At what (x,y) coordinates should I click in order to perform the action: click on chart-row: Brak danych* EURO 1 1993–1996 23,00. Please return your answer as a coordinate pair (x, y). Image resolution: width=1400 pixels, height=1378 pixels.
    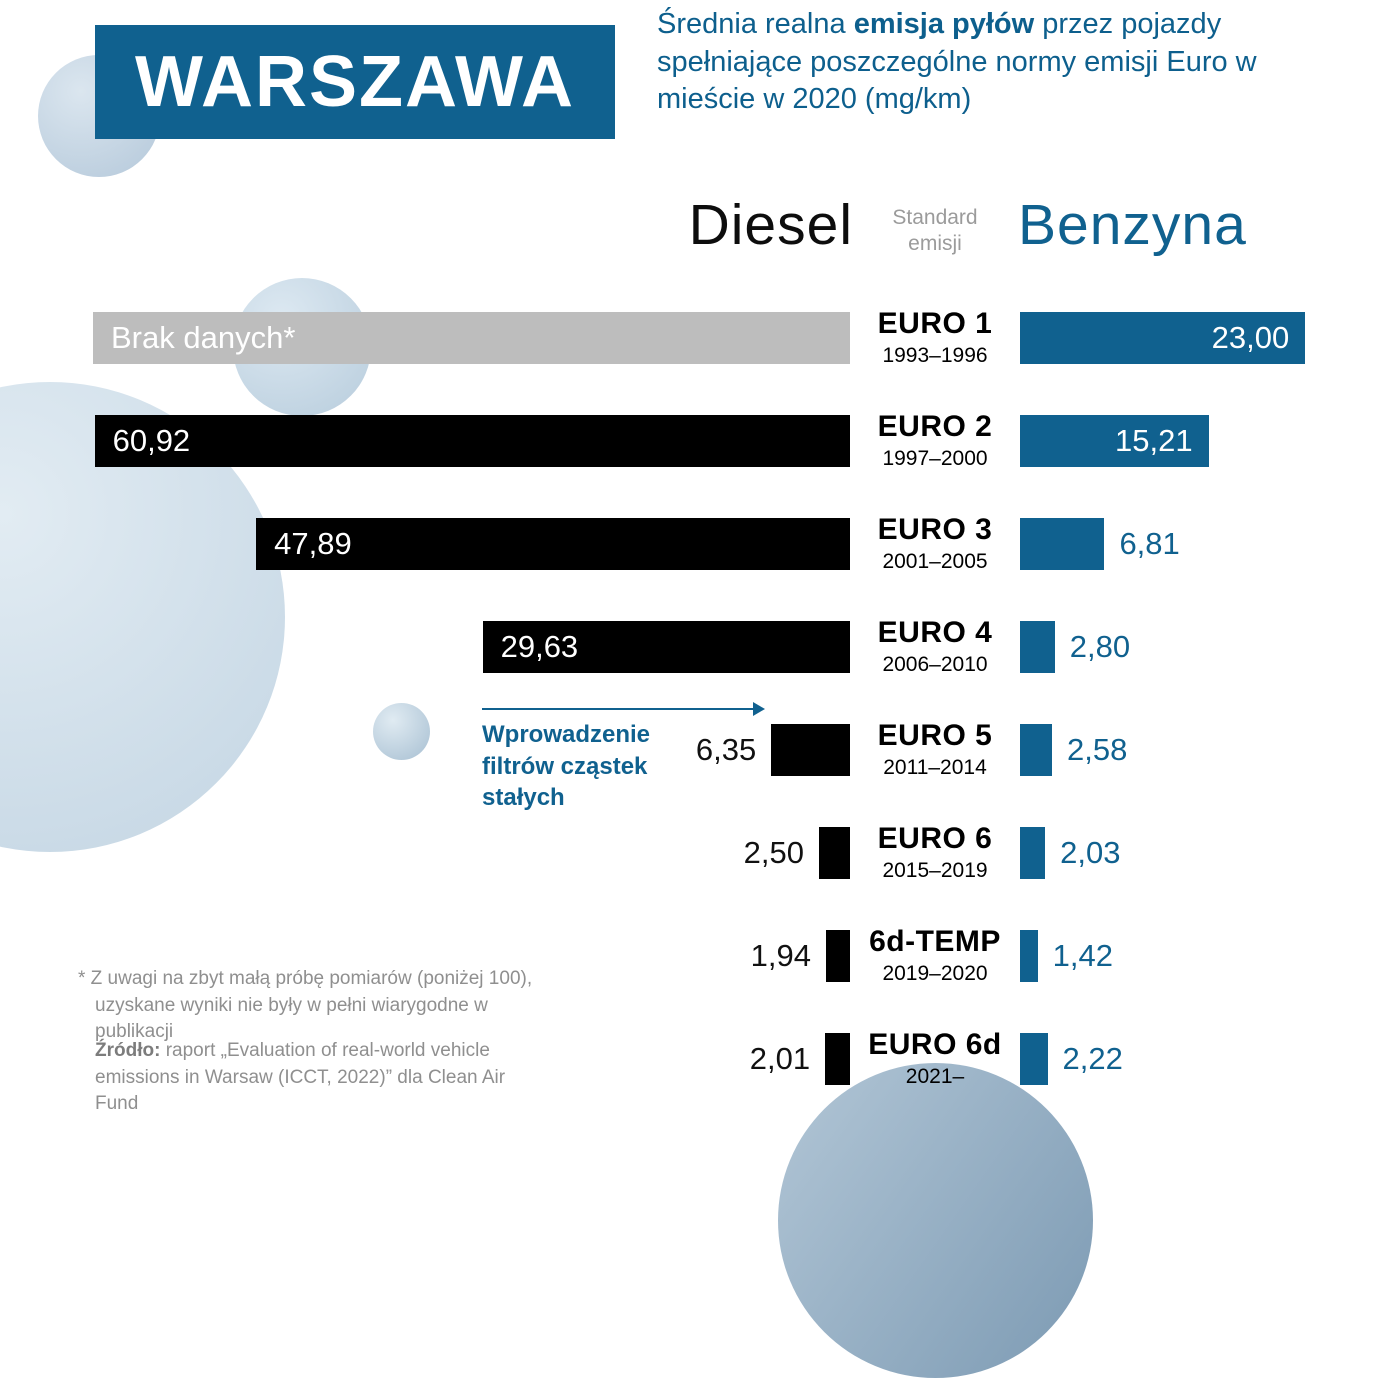
    Looking at the image, I should click on (700, 337).